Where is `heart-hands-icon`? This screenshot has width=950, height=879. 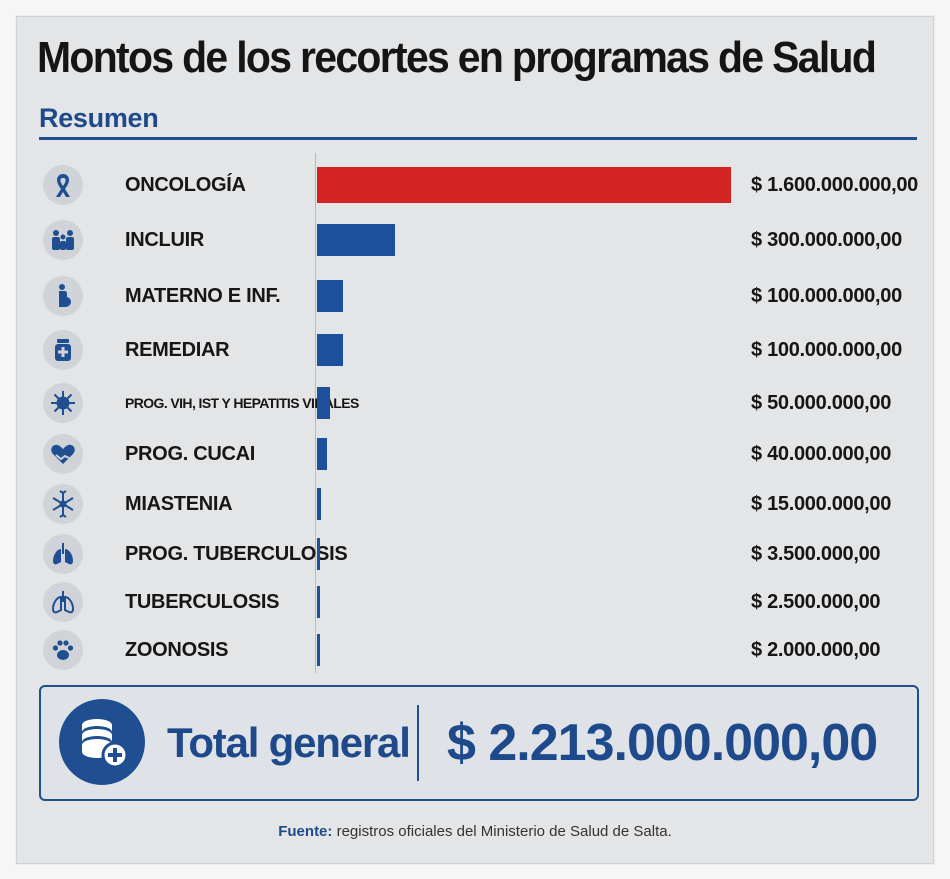 heart-hands-icon is located at coordinates (63, 454).